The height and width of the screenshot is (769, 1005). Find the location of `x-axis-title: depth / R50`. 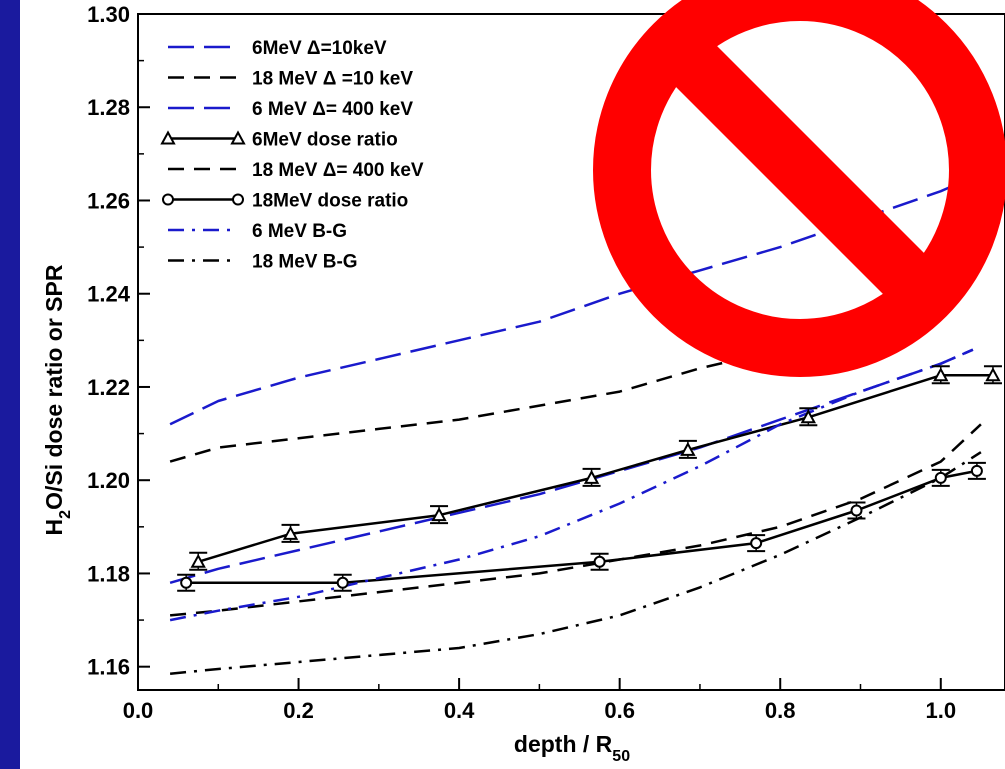

x-axis-title: depth / R50 is located at coordinates (572, 748).